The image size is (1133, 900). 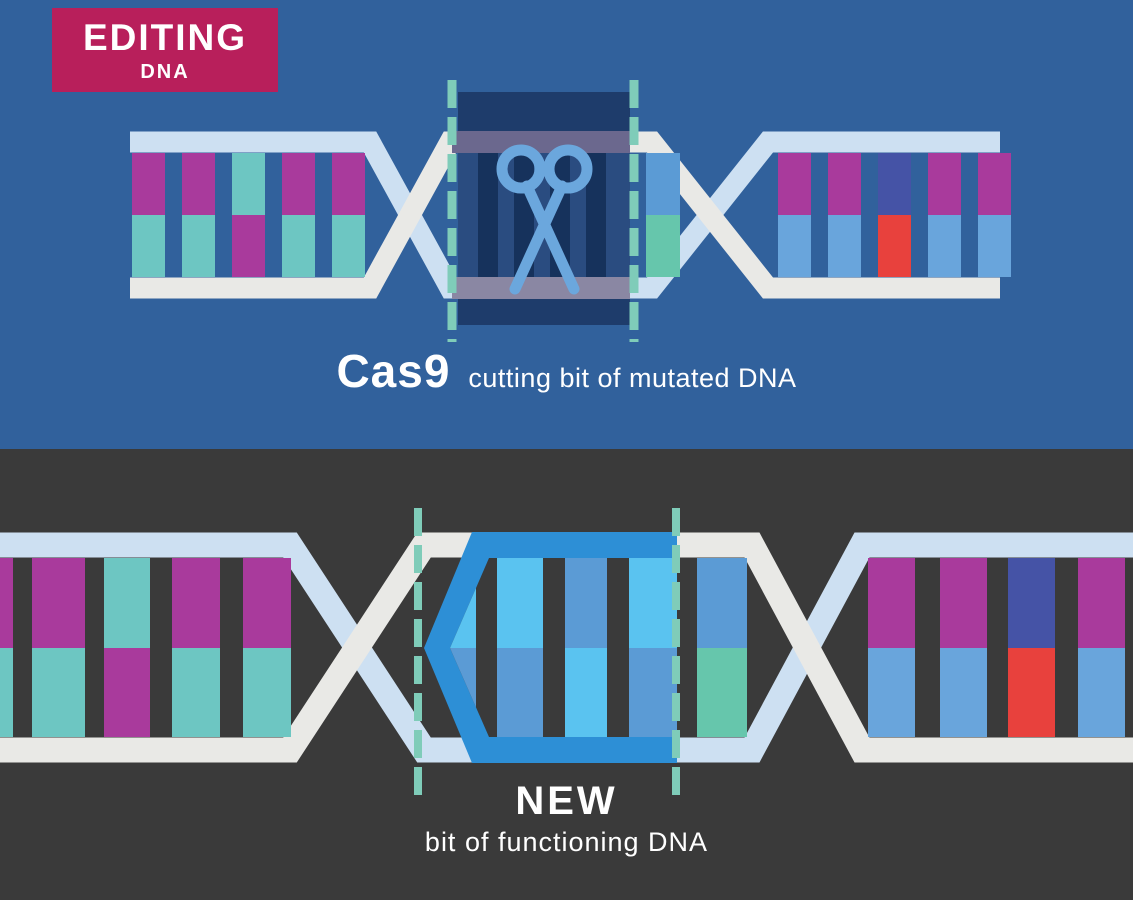 I want to click on new-sublabel: bit of functioning DNA, so click(x=566, y=842).